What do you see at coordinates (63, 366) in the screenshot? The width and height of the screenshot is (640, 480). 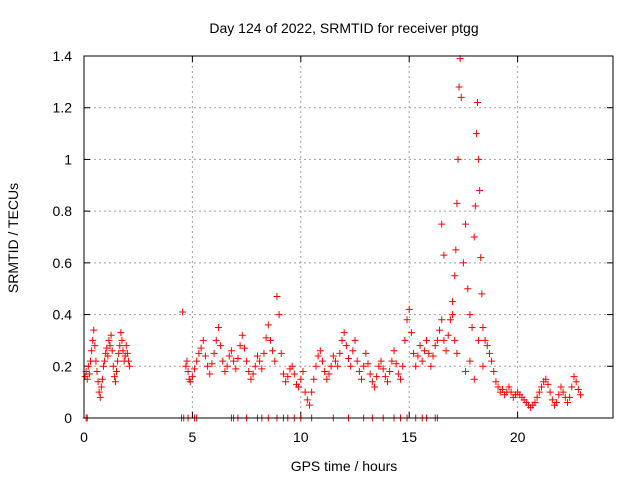 I see `y-tick-label: 0.2` at bounding box center [63, 366].